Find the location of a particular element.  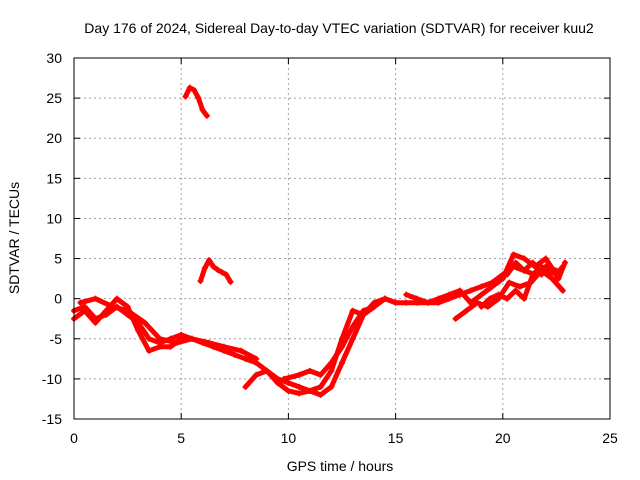

y-tick-label: 5 is located at coordinates (58, 259).